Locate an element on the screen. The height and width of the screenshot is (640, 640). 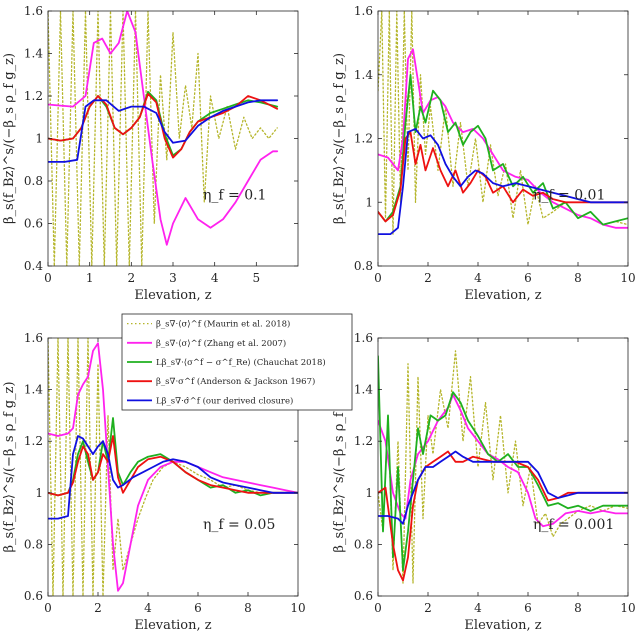
legend-label-1: β_s∇·⟨σ⟩^f (Maurin et al. 2018) is located at coordinates (223, 324).